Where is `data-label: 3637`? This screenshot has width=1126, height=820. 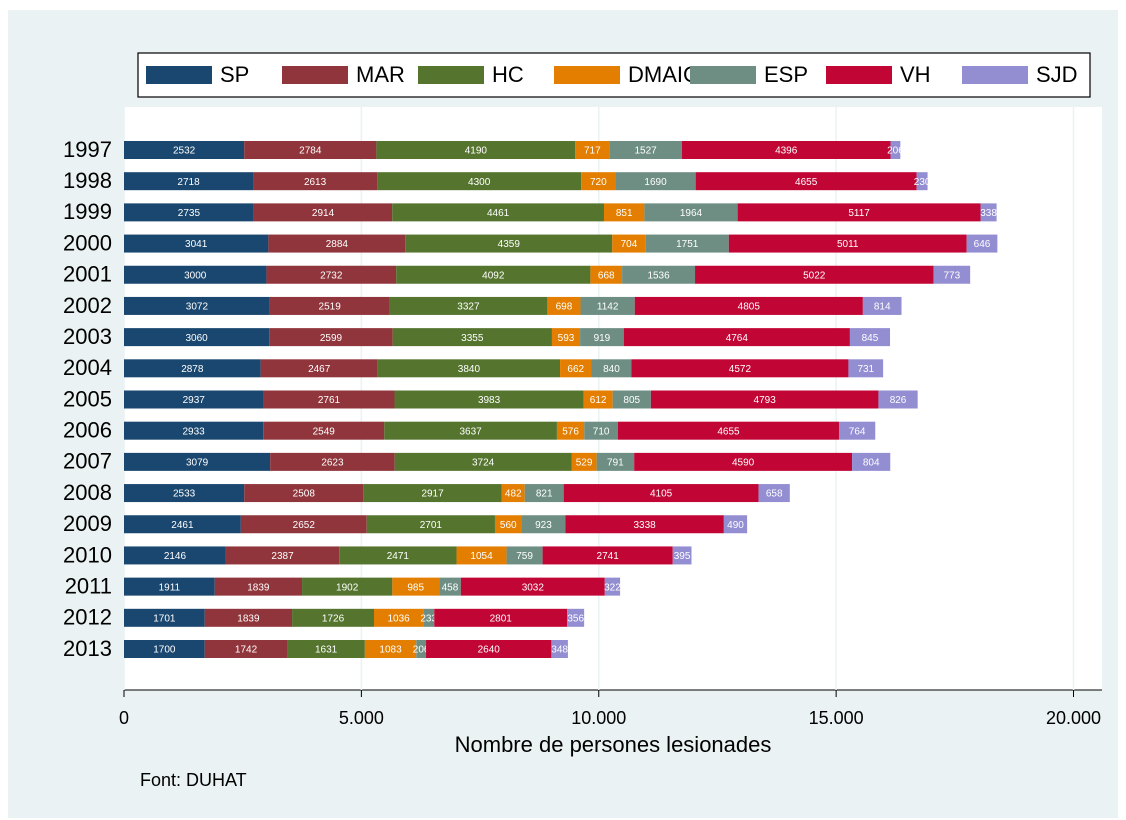
data-label: 3637 is located at coordinates (470, 431).